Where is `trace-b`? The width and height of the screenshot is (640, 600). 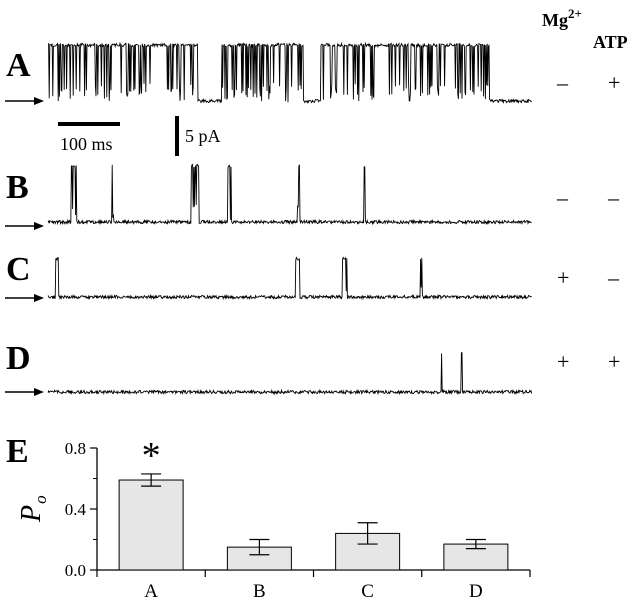
trace-b is located at coordinates (289, 194).